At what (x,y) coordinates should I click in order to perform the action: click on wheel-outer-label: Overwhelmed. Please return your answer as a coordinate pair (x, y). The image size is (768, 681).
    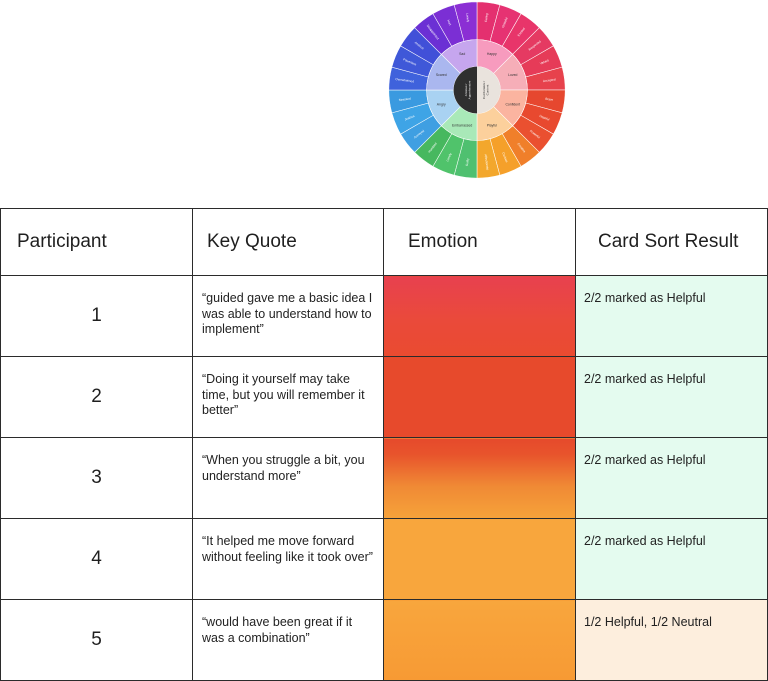
    Looking at the image, I should click on (404, 80).